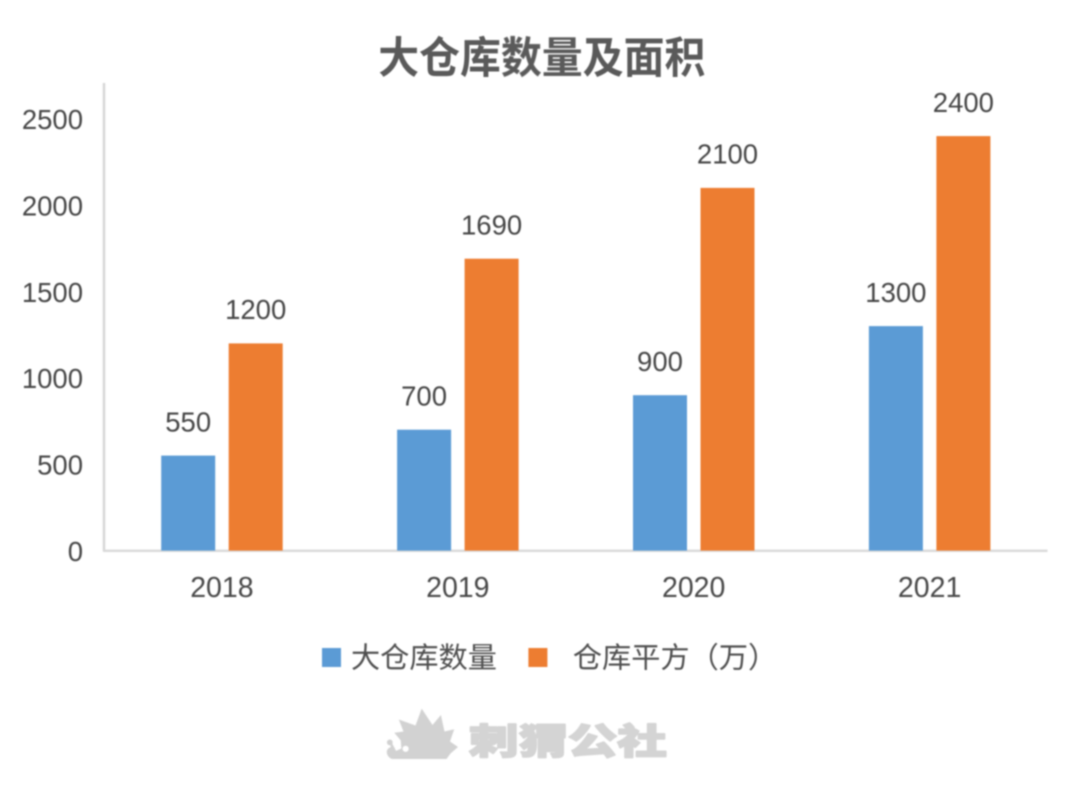 The image size is (1080, 787). I want to click on svg-text: 1300, so click(895, 292).